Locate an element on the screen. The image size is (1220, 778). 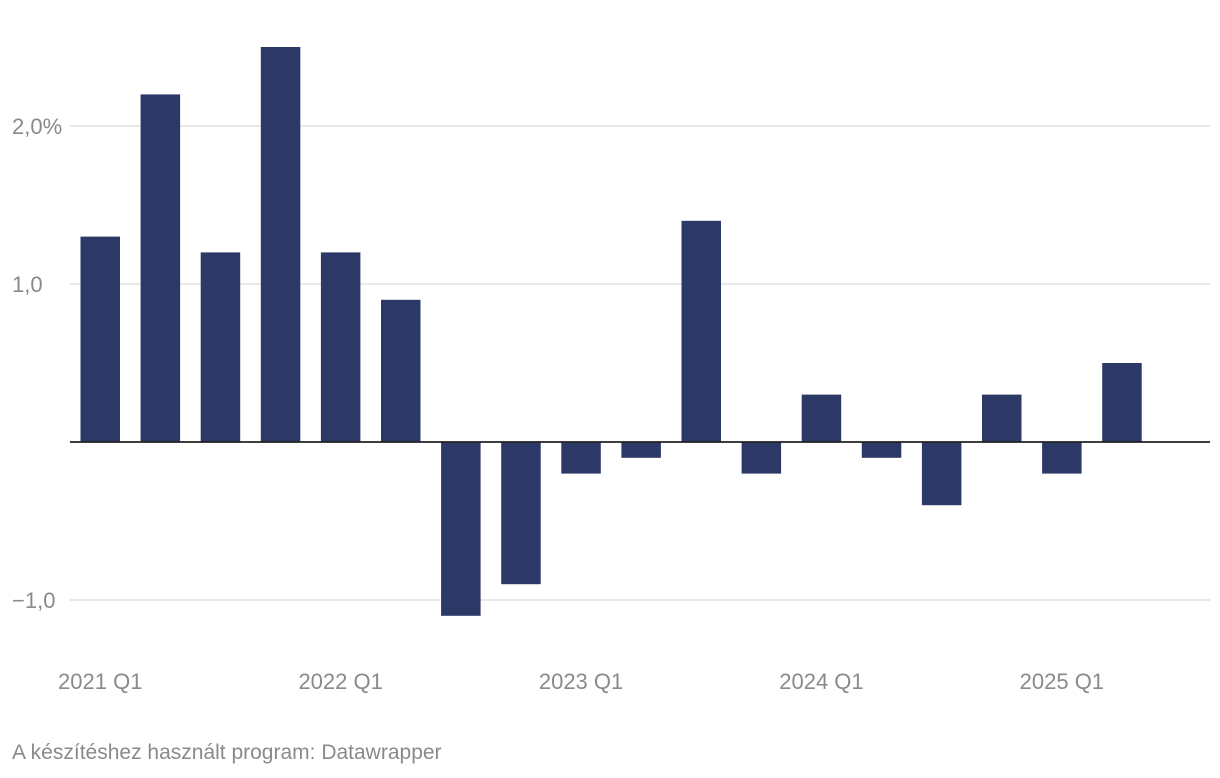
bar-2021-q1 is located at coordinates (100, 339).